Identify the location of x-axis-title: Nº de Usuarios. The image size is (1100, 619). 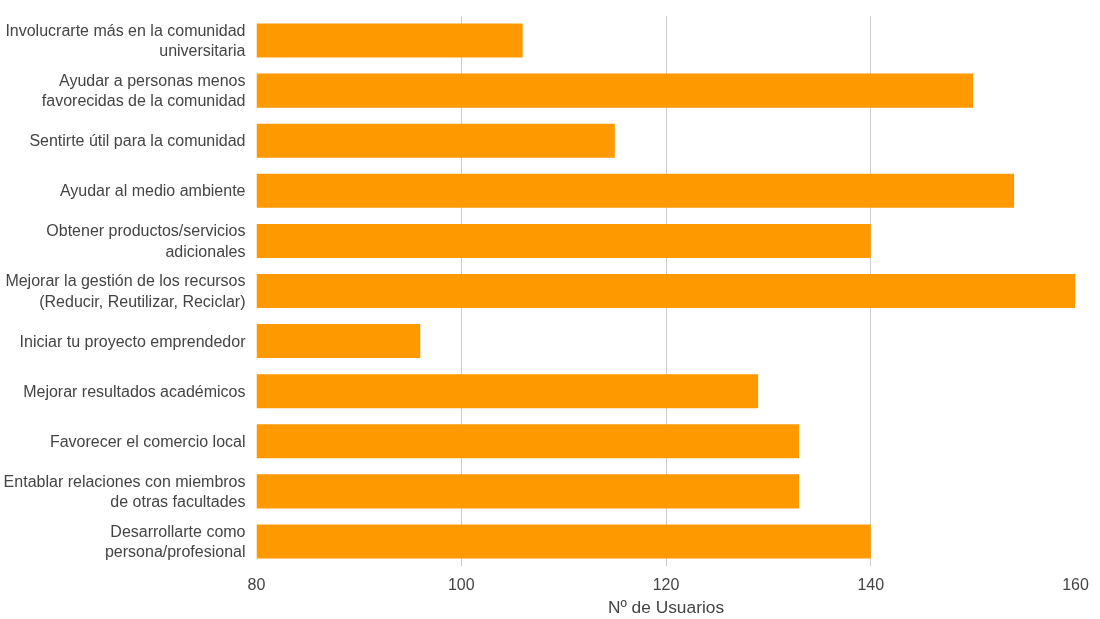
(666, 606).